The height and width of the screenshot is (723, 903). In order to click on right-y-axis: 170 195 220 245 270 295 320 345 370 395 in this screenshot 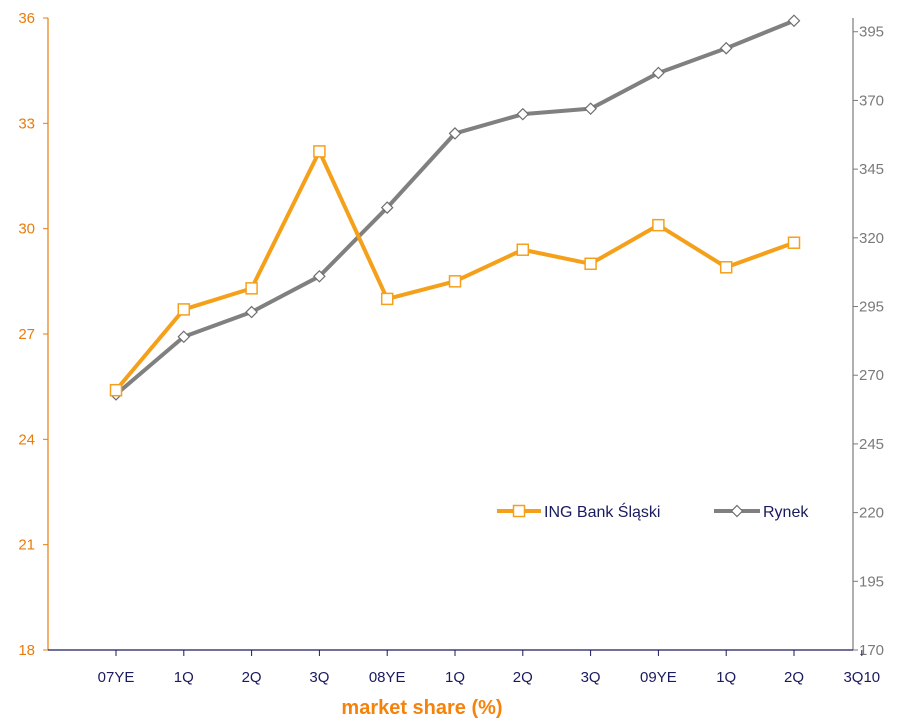, I will do `click(868, 338)`.